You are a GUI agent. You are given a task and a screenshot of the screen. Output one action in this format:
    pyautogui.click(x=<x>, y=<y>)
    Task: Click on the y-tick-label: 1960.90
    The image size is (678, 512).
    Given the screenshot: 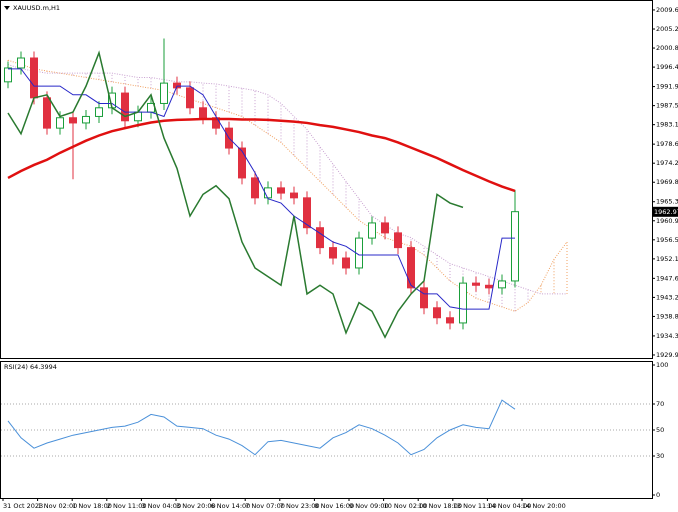 What is the action you would take?
    pyautogui.click(x=667, y=221)
    